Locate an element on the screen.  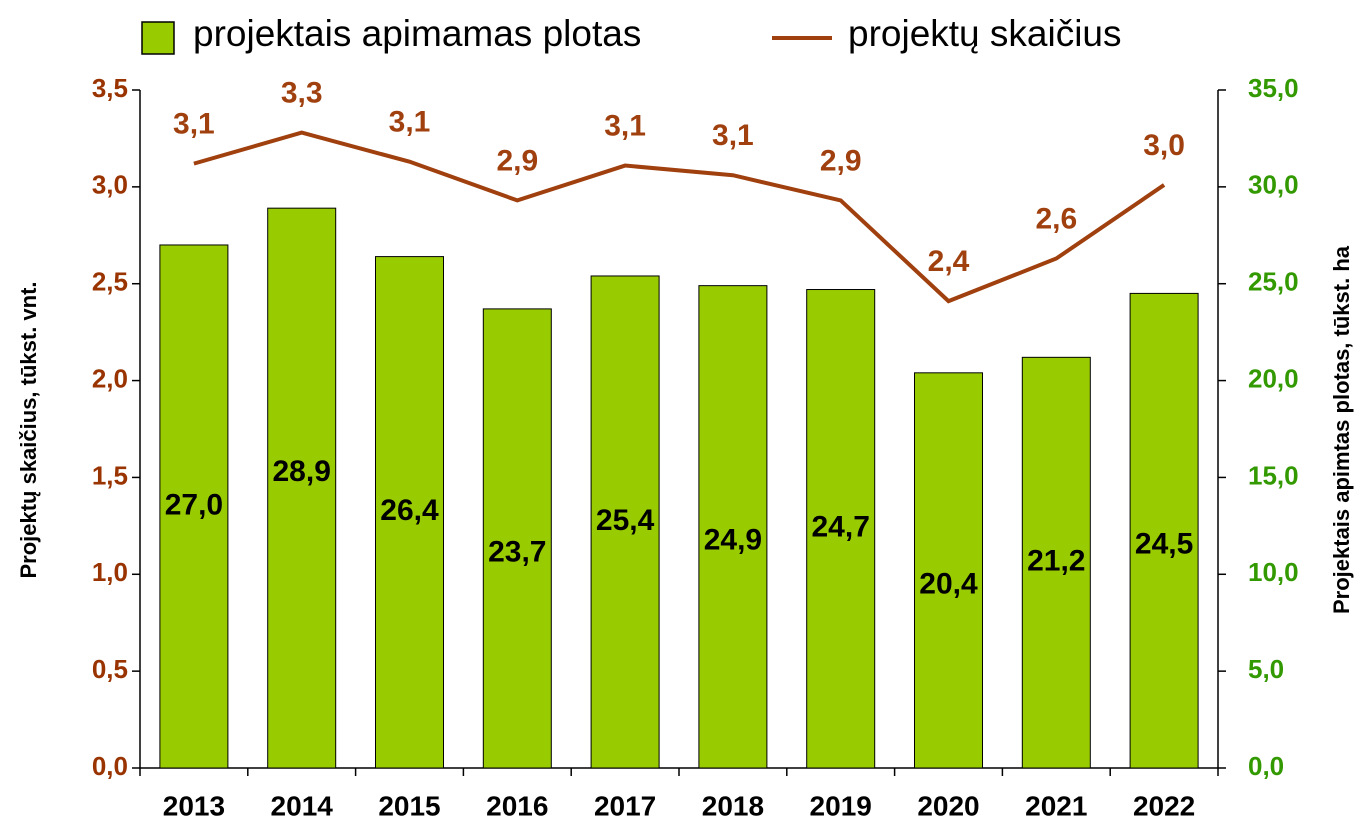
line-value-label: 3,3 is located at coordinates (302, 93).